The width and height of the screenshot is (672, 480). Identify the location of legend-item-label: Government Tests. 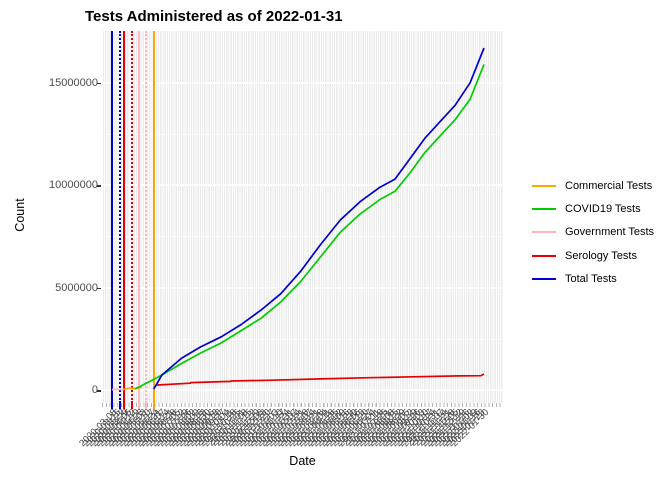
(610, 232).